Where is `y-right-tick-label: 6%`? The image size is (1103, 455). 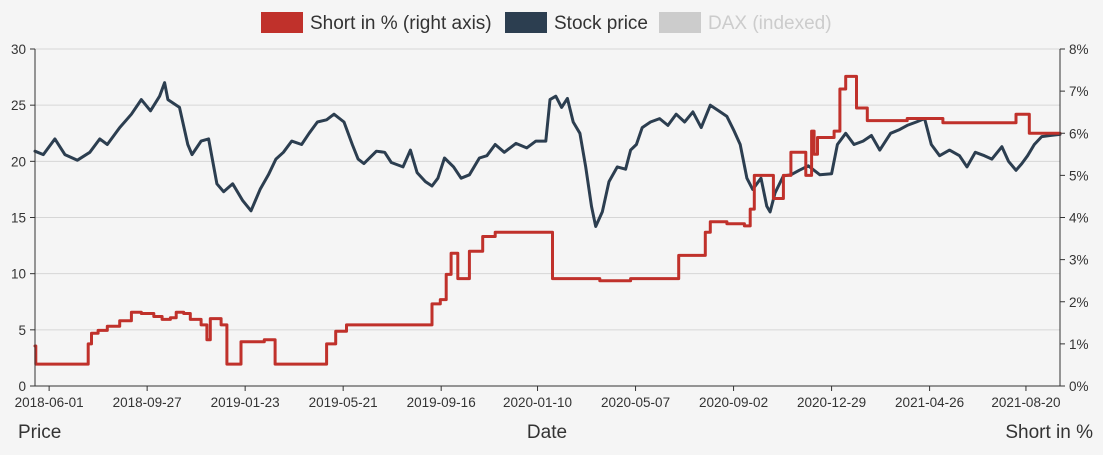
y-right-tick-label: 6% is located at coordinates (1079, 133).